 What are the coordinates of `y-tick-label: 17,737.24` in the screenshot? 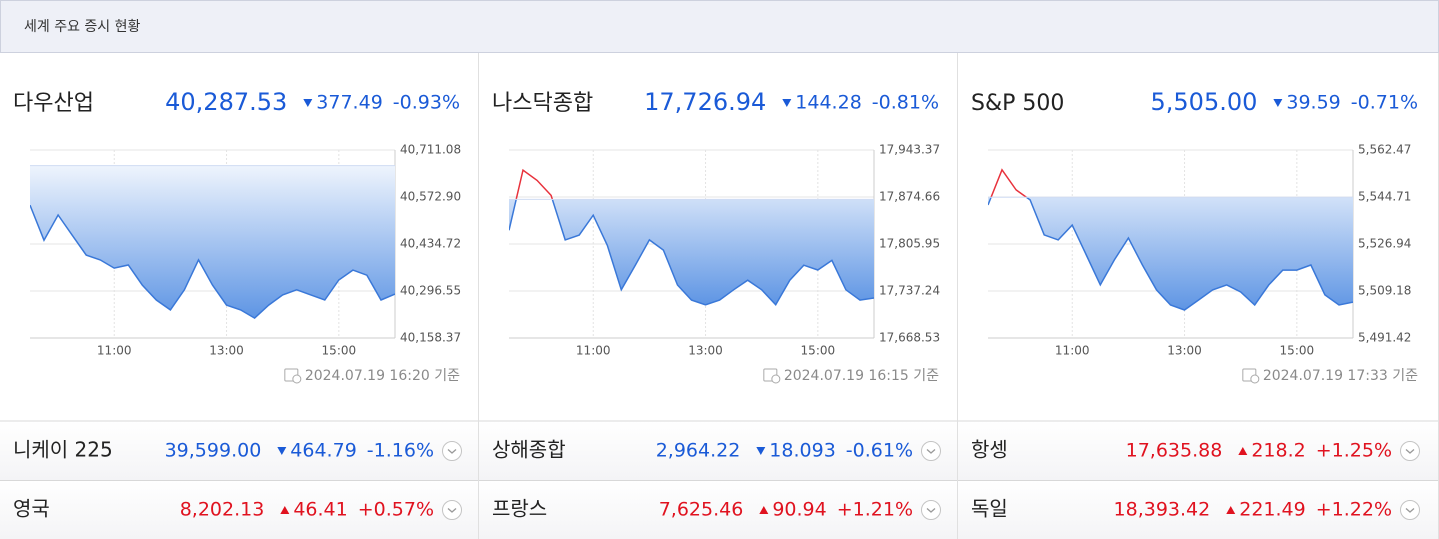 It's located at (909, 291).